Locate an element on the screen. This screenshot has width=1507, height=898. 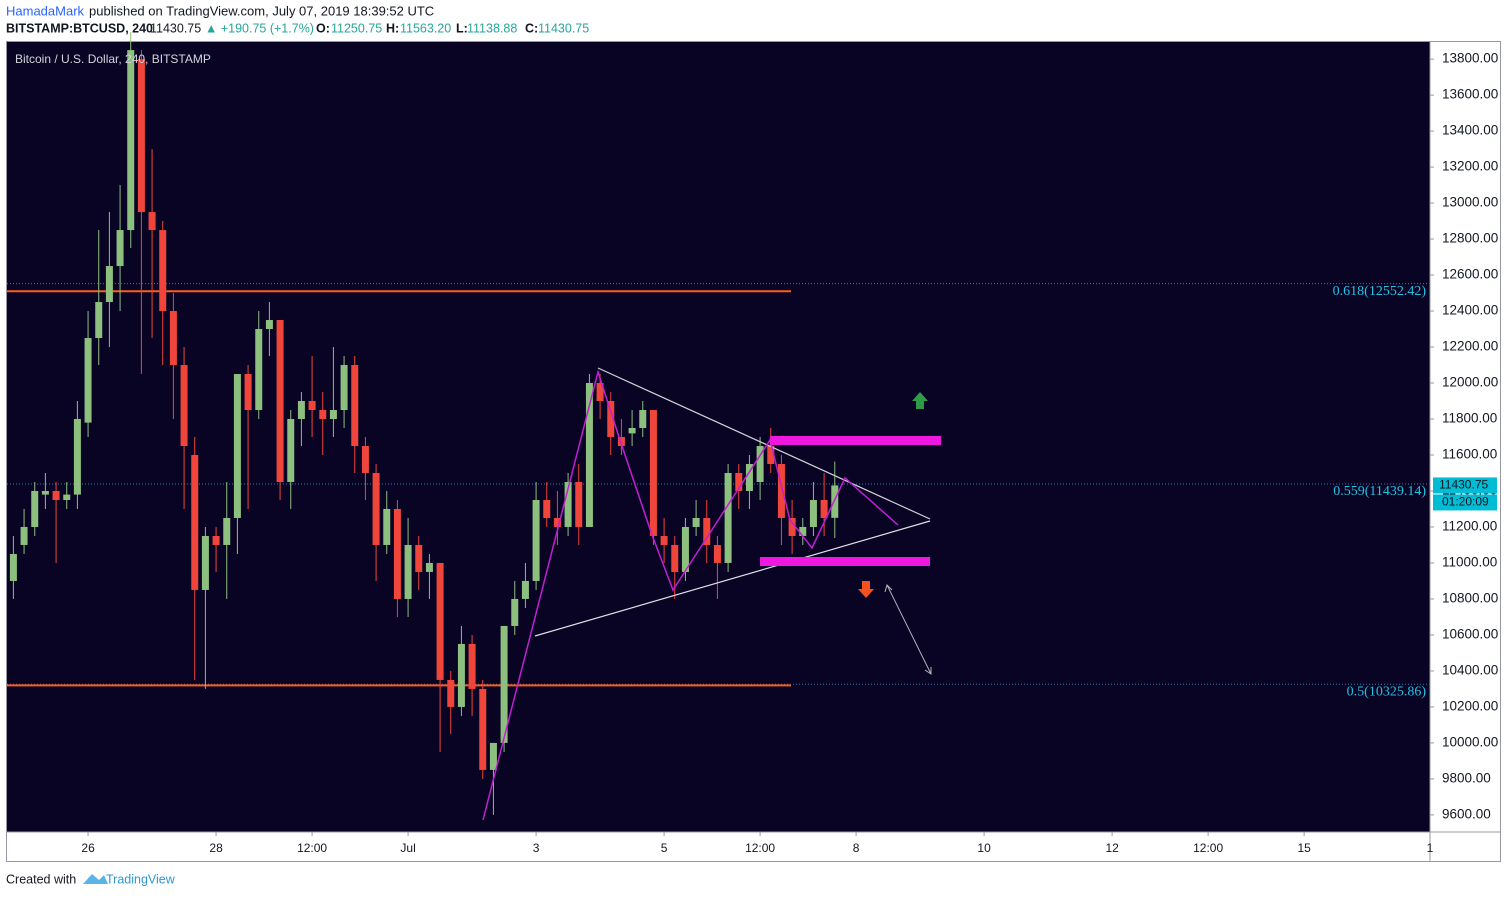
x-tick-label: 12:00 is located at coordinates (760, 848).